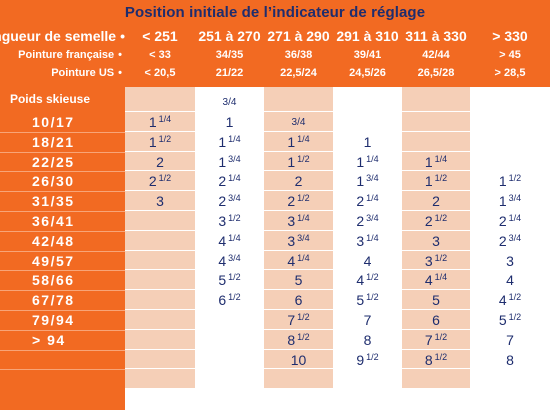 The image size is (550, 410). I want to click on column-header-sole: 271 à 290, so click(298, 36).